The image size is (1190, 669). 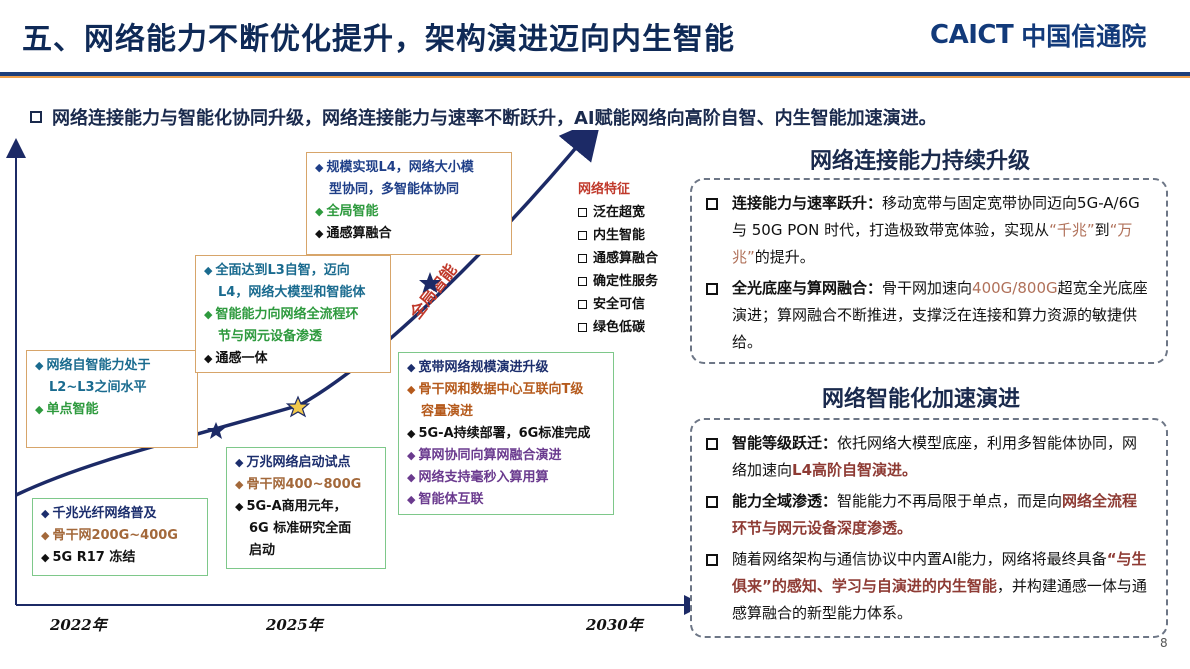 I want to click on curve-label: 全局智能, so click(x=433, y=291).